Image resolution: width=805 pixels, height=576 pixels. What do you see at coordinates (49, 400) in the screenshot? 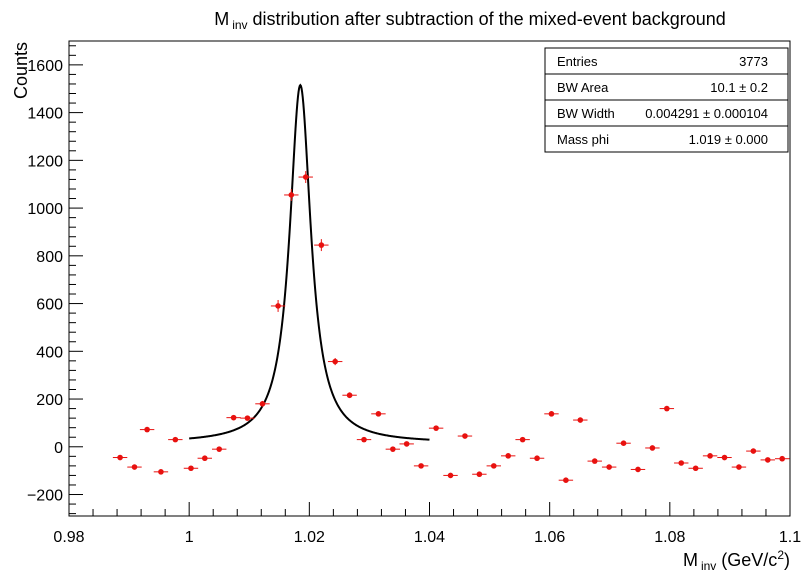
I see `y-tick-label: 200` at bounding box center [49, 400].